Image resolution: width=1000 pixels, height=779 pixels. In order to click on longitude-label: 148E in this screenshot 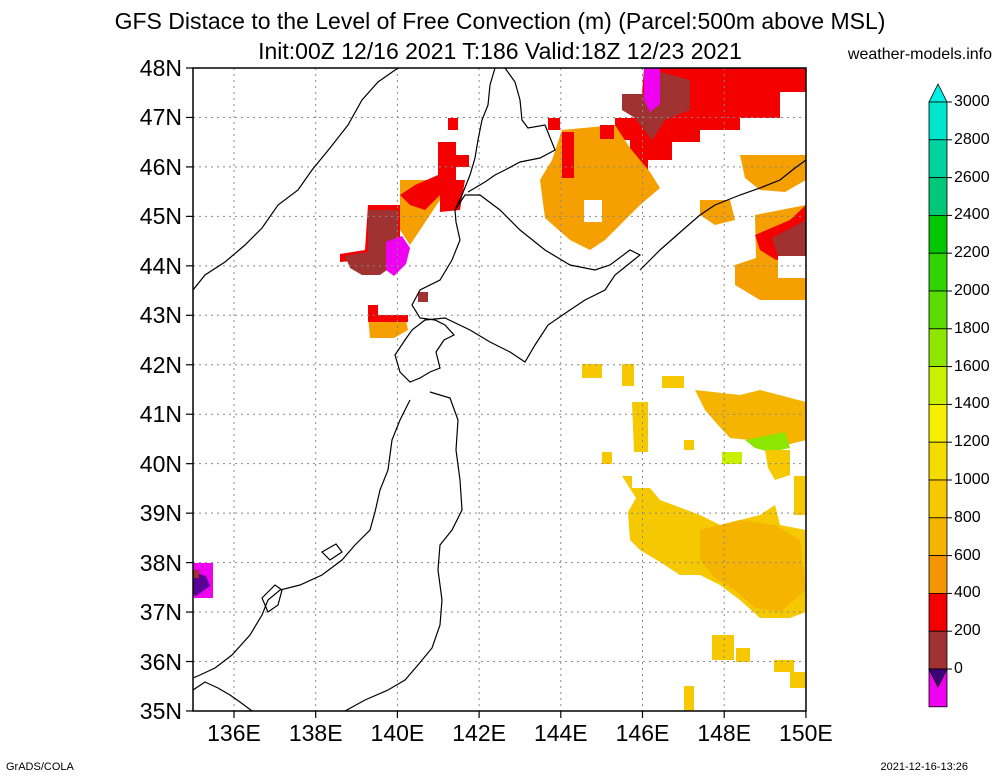, I will do `click(724, 733)`.